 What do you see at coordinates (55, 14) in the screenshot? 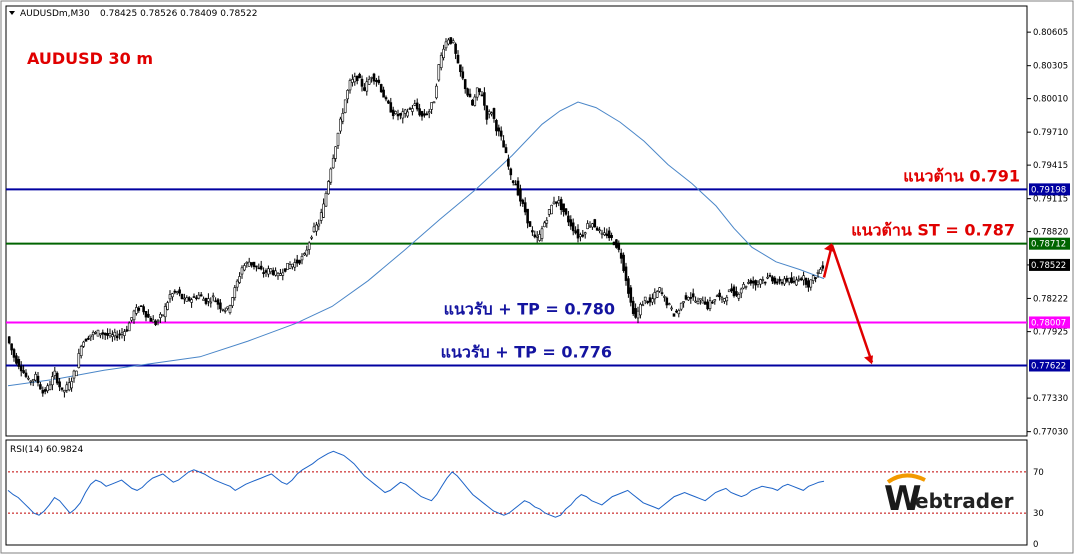
I see `symbol-label: AUDUSDm,M30` at bounding box center [55, 14].